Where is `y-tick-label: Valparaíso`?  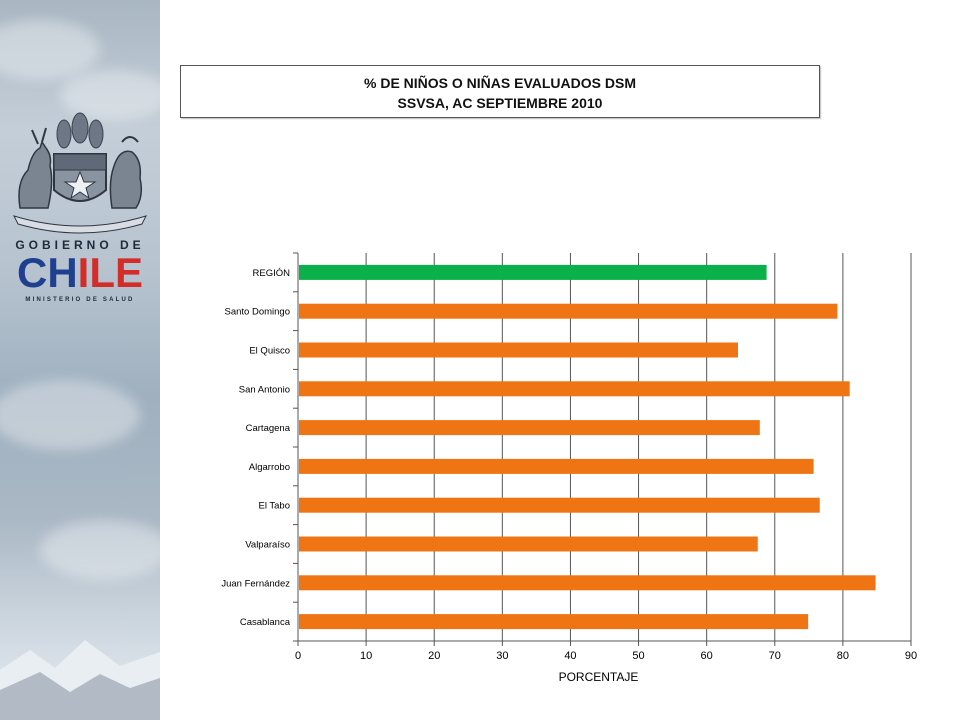 y-tick-label: Valparaíso is located at coordinates (267, 545).